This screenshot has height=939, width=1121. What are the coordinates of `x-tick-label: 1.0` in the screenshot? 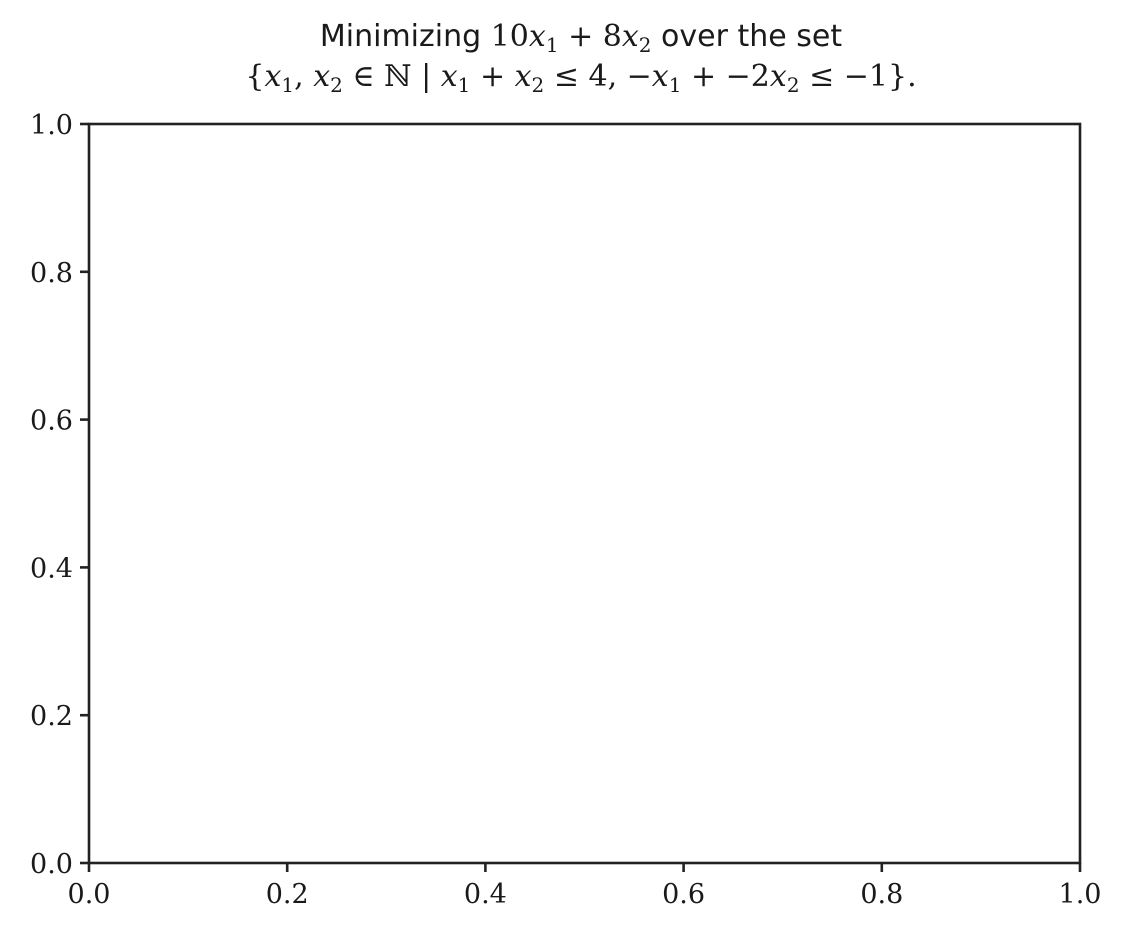 It's located at (1080, 894).